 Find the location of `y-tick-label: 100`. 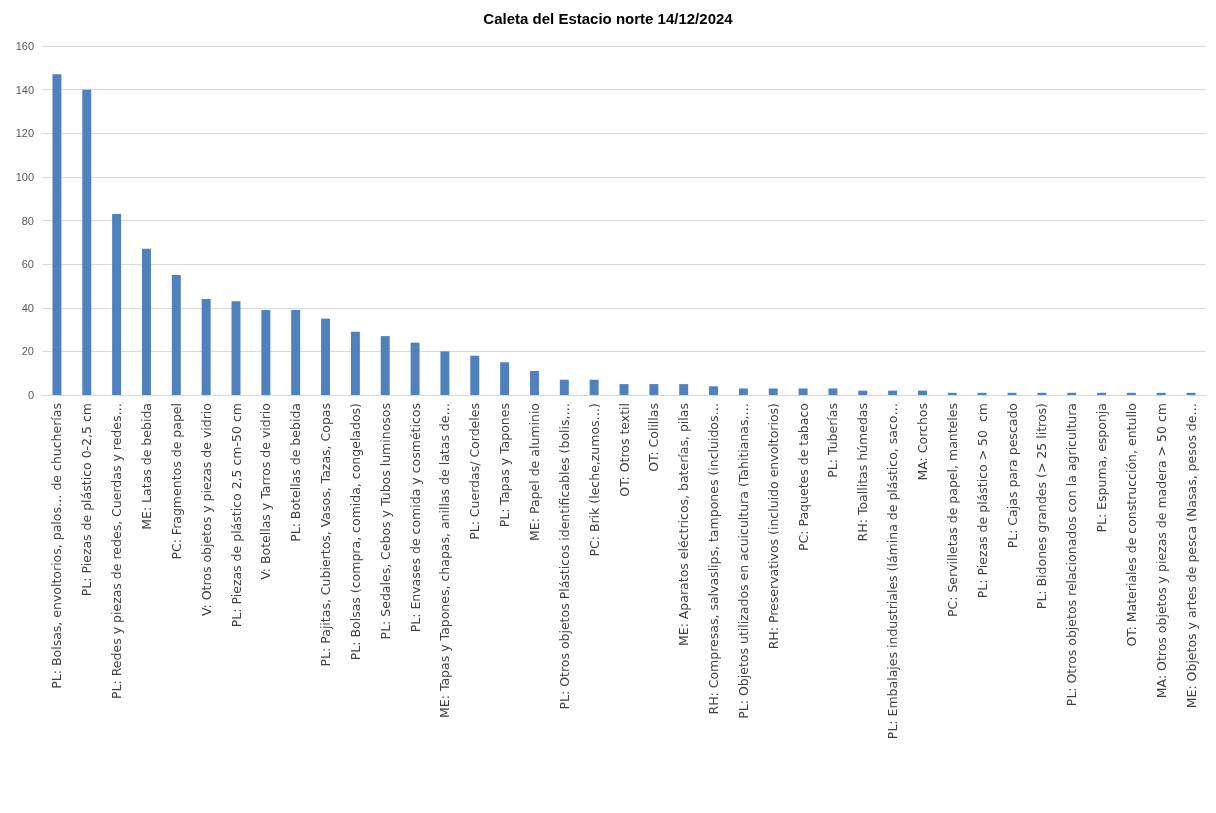

y-tick-label: 100 is located at coordinates (24, 176).